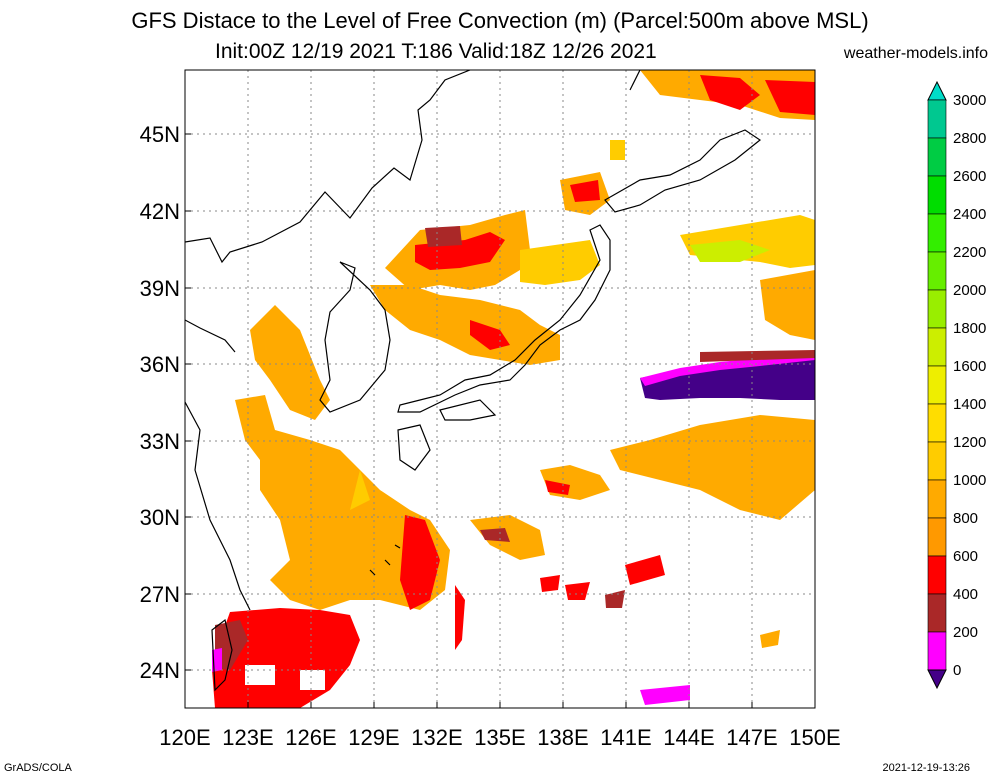 Image resolution: width=1000 pixels, height=779 pixels. I want to click on coast-taiwan, so click(222, 655).